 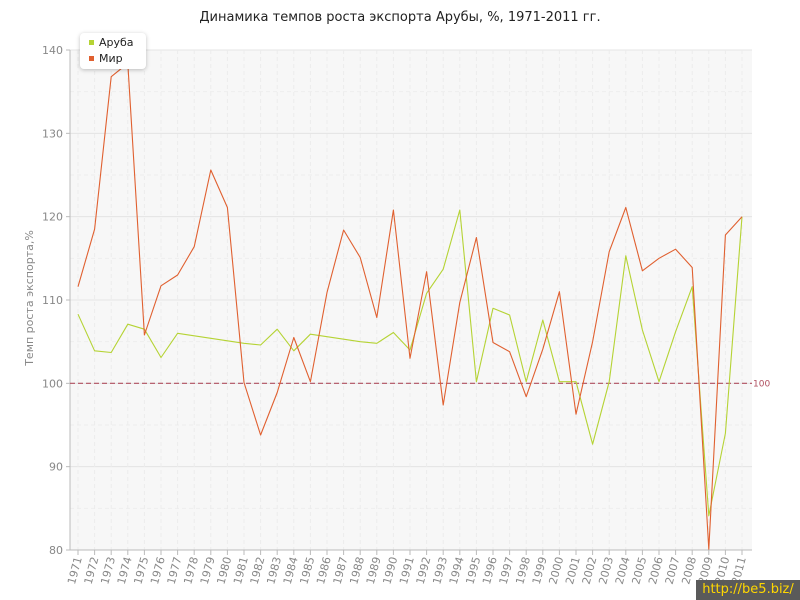 What do you see at coordinates (116, 42) in the screenshot?
I see `legend-label-aruba: Аруба` at bounding box center [116, 42].